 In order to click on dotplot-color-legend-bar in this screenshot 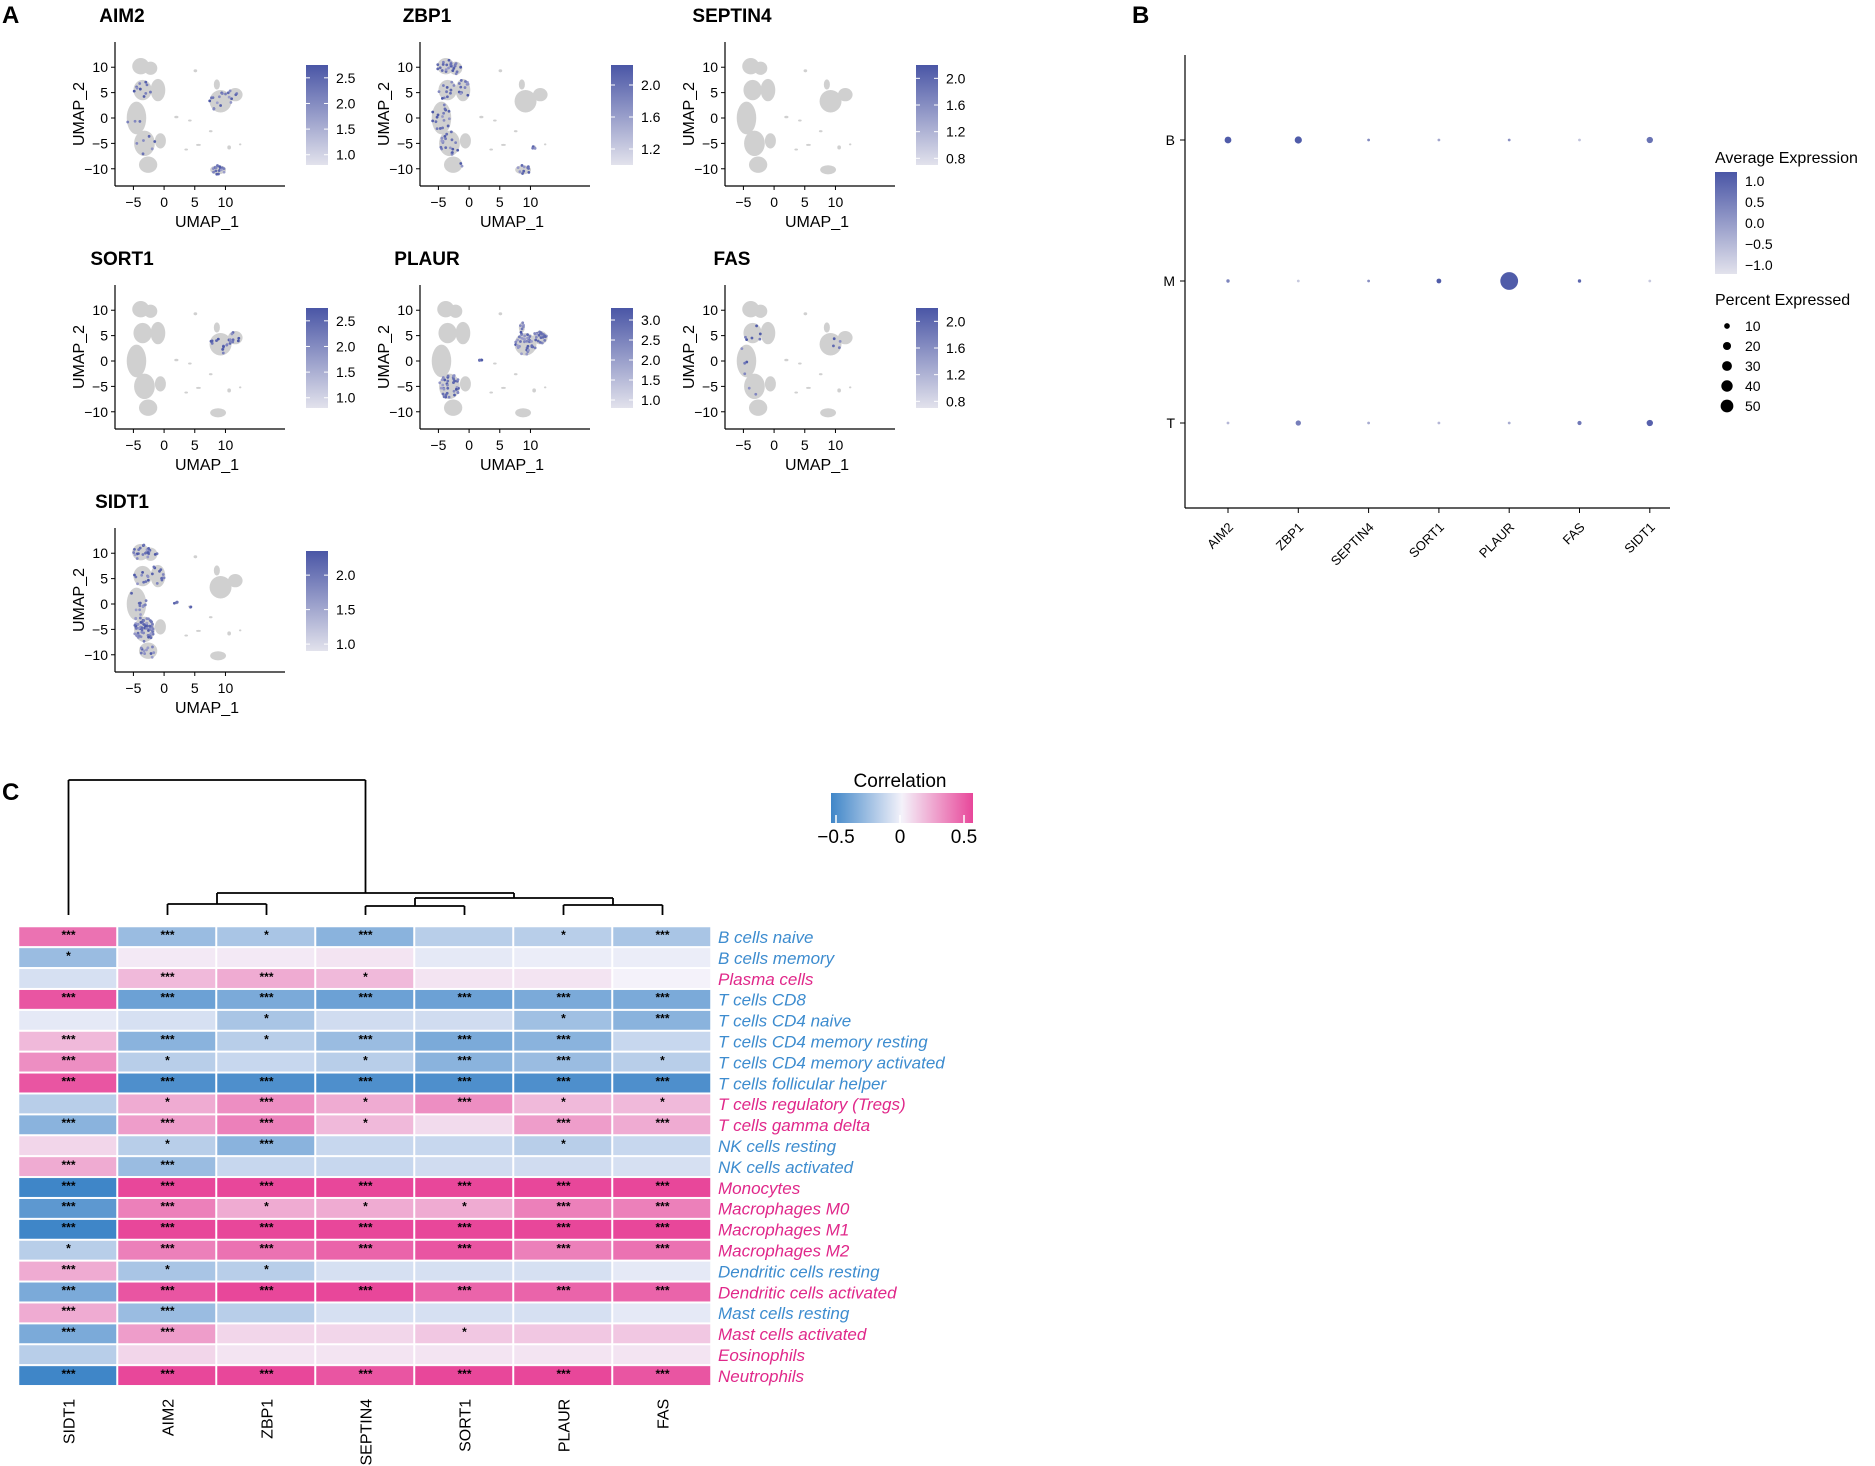, I will do `click(1726, 223)`.